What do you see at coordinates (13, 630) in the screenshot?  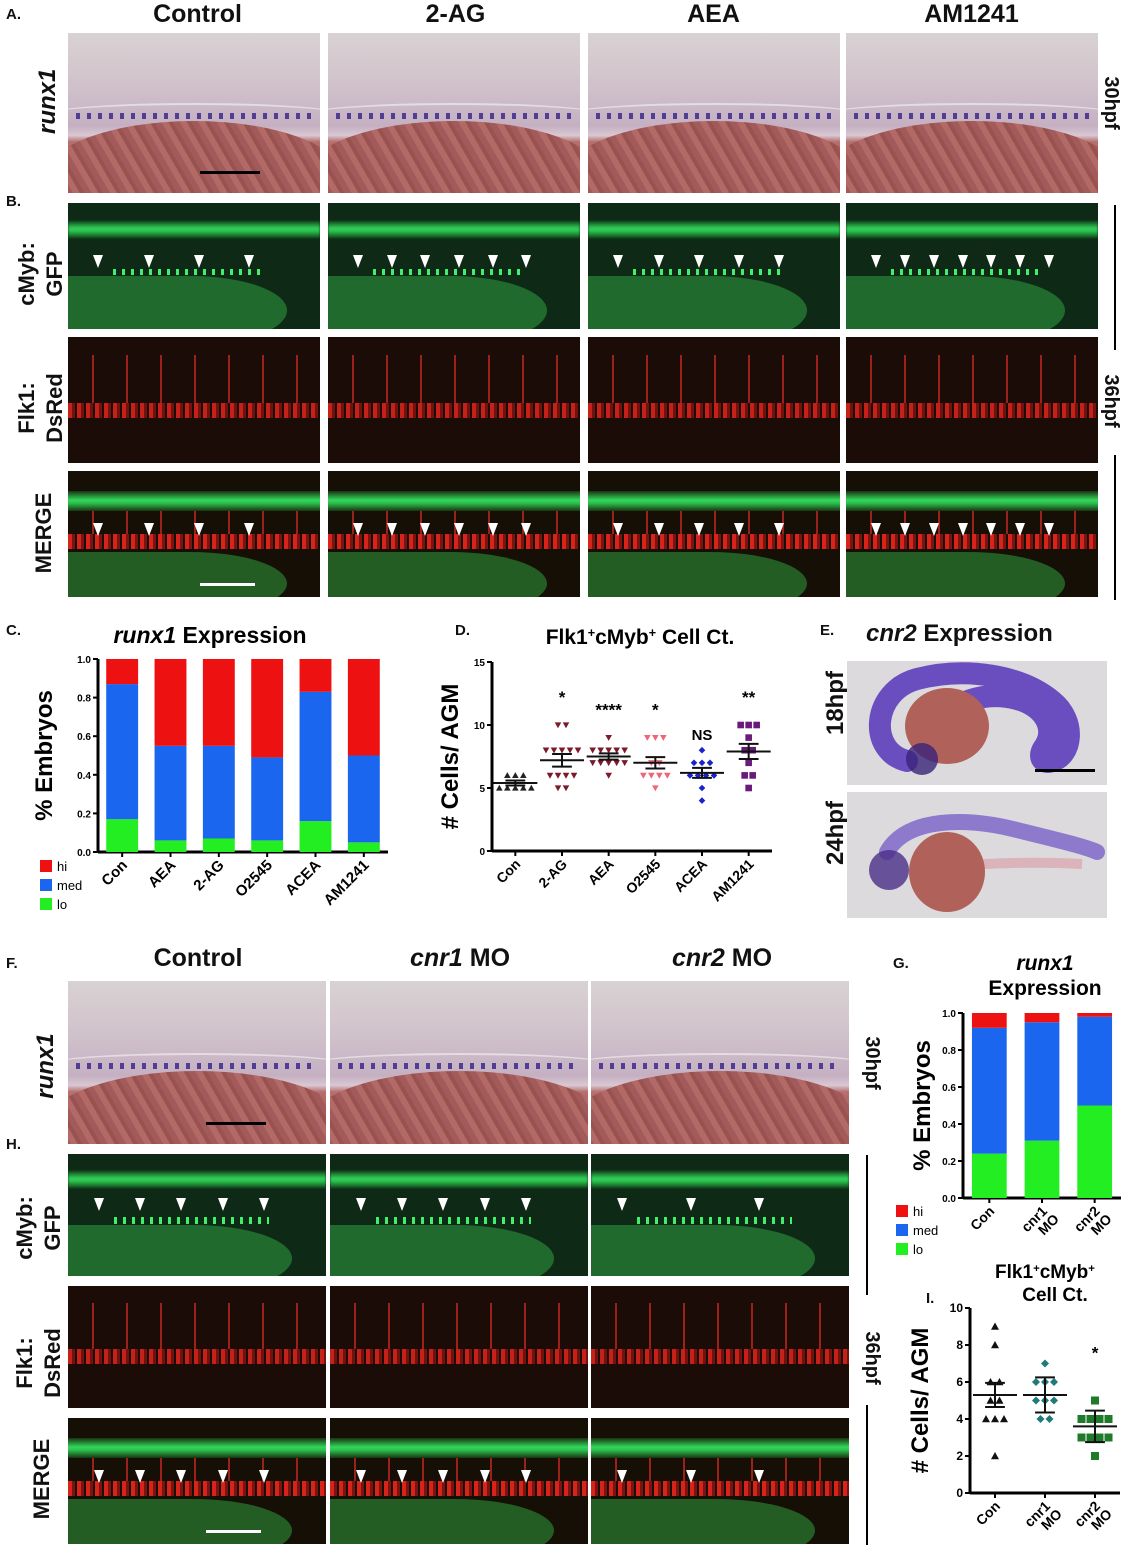 I see `panel-label-c: C.` at bounding box center [13, 630].